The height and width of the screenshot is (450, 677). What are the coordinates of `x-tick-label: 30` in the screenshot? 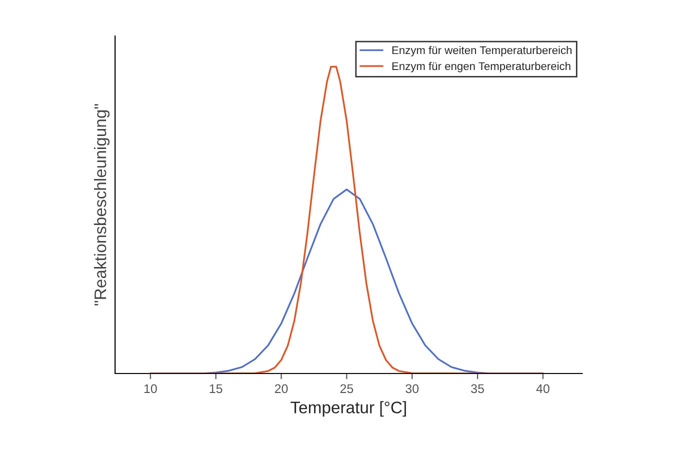 It's located at (412, 389).